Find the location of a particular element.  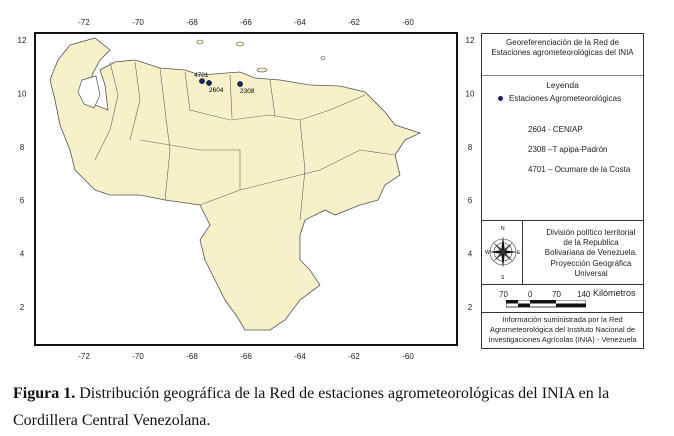

compass-rose-icon: N S W E is located at coordinates (503, 253).